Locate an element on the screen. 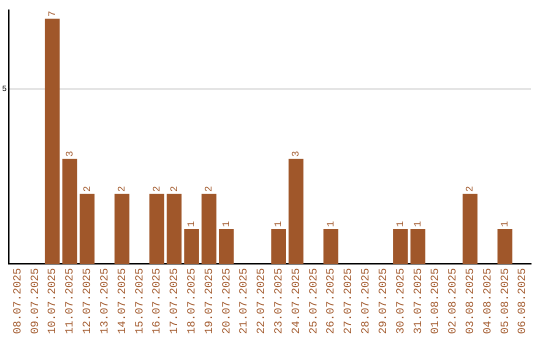 The image size is (540, 340). x-tick-label: 22.07.2025 is located at coordinates (262, 301).